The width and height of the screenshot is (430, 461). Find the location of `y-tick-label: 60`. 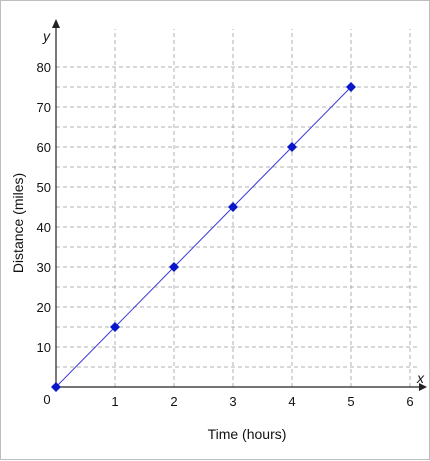

y-tick-label: 60 is located at coordinates (44, 147).